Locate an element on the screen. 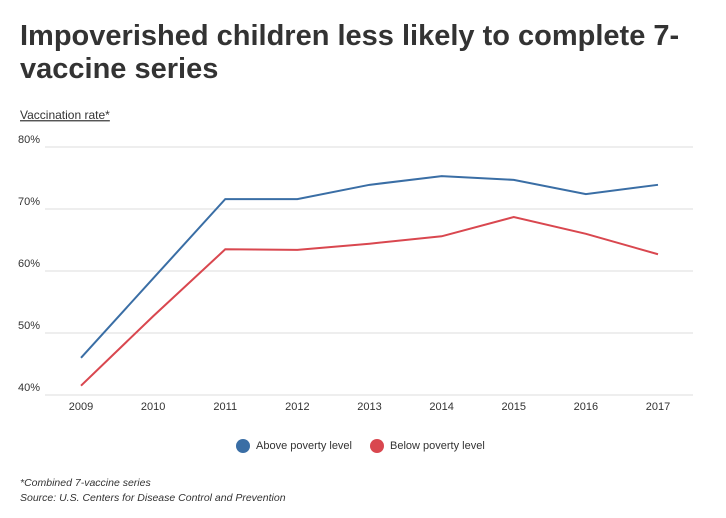  x-tick-label: 2013 is located at coordinates (369, 407).